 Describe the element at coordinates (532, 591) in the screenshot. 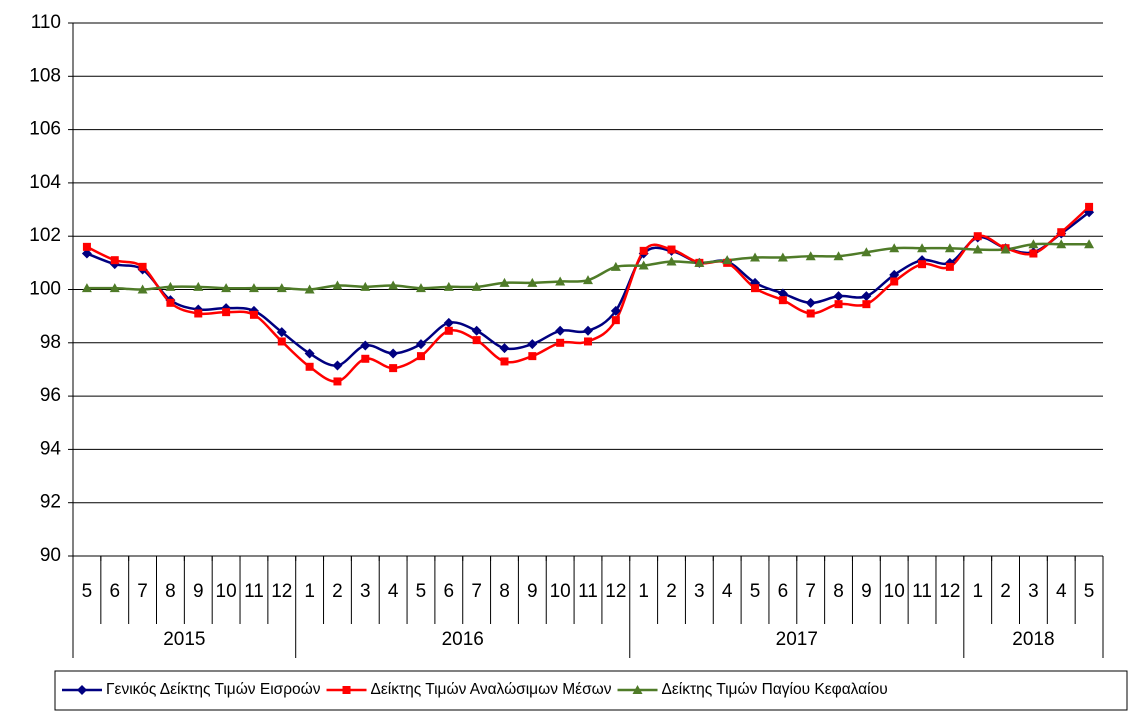

I see `x-tick-label: 9` at that location.